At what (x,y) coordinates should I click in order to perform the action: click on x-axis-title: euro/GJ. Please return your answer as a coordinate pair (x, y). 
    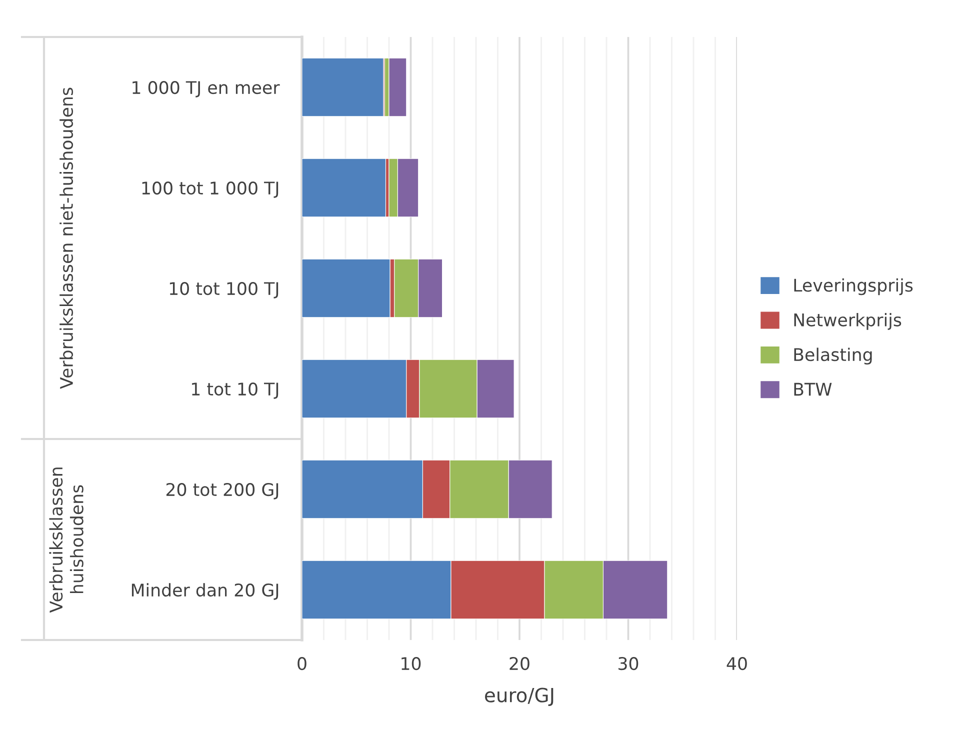
    Looking at the image, I should click on (519, 697).